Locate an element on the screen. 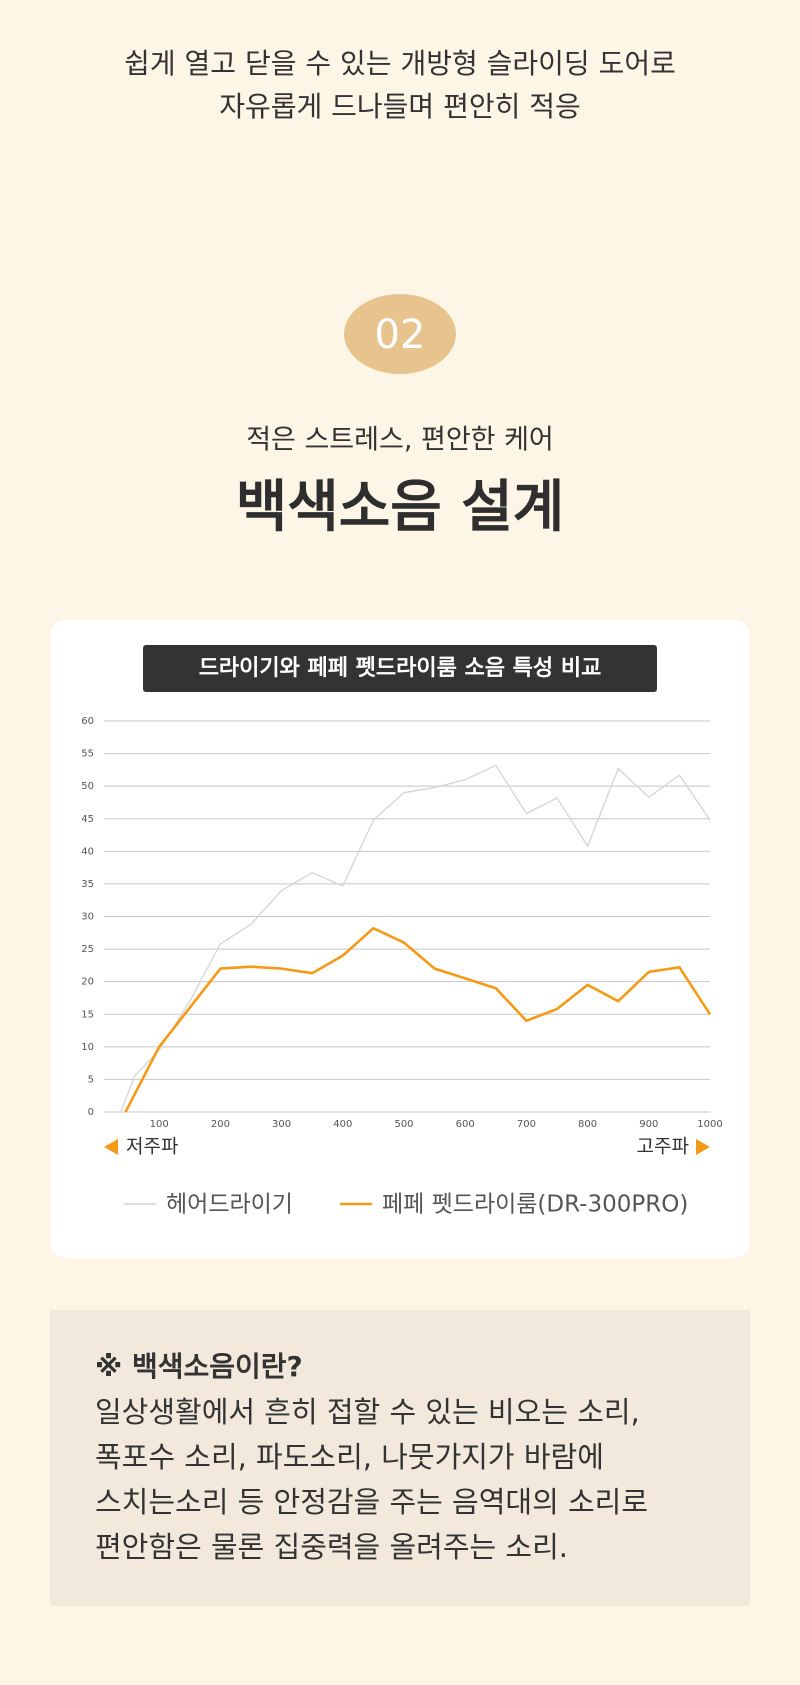 This screenshot has height=1685, width=800. header-line: 쉽게 열고 닫을 수 있는 개방형 슬라이딩 도어로 is located at coordinates (400, 63).